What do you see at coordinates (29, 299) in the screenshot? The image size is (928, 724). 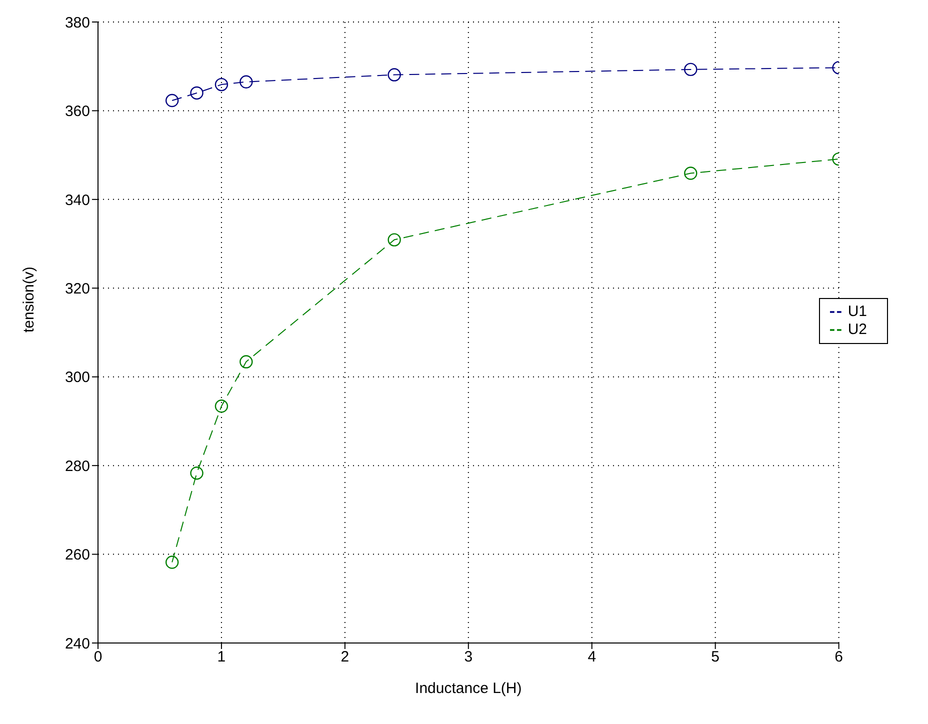 I see `y-axis-title: tension(v)` at bounding box center [29, 299].